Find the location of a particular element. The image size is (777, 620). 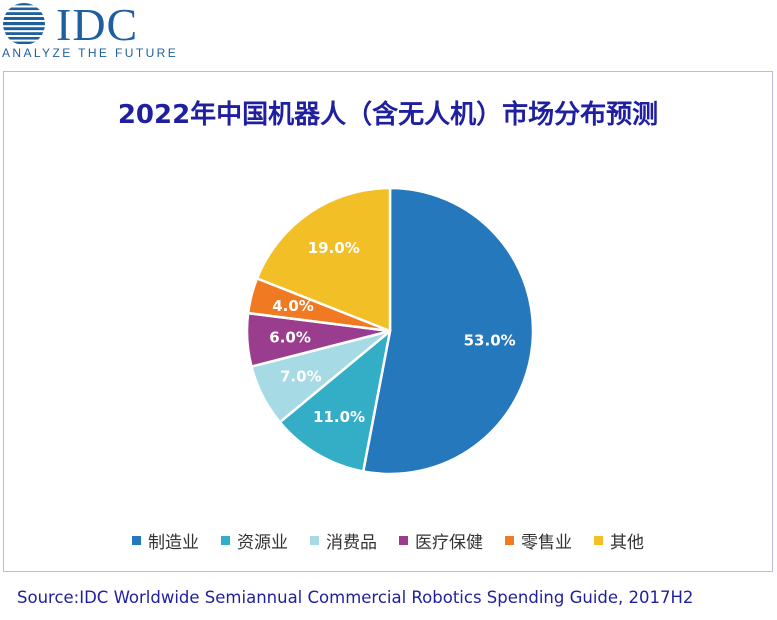

idc-logo: IDC ANALYZE THE FUTURE is located at coordinates (100, 33).